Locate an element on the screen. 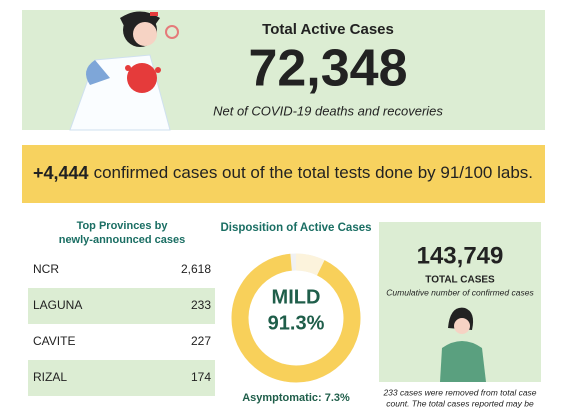 The height and width of the screenshot is (415, 567). table-title: Top Provinces by is located at coordinates (123, 226).